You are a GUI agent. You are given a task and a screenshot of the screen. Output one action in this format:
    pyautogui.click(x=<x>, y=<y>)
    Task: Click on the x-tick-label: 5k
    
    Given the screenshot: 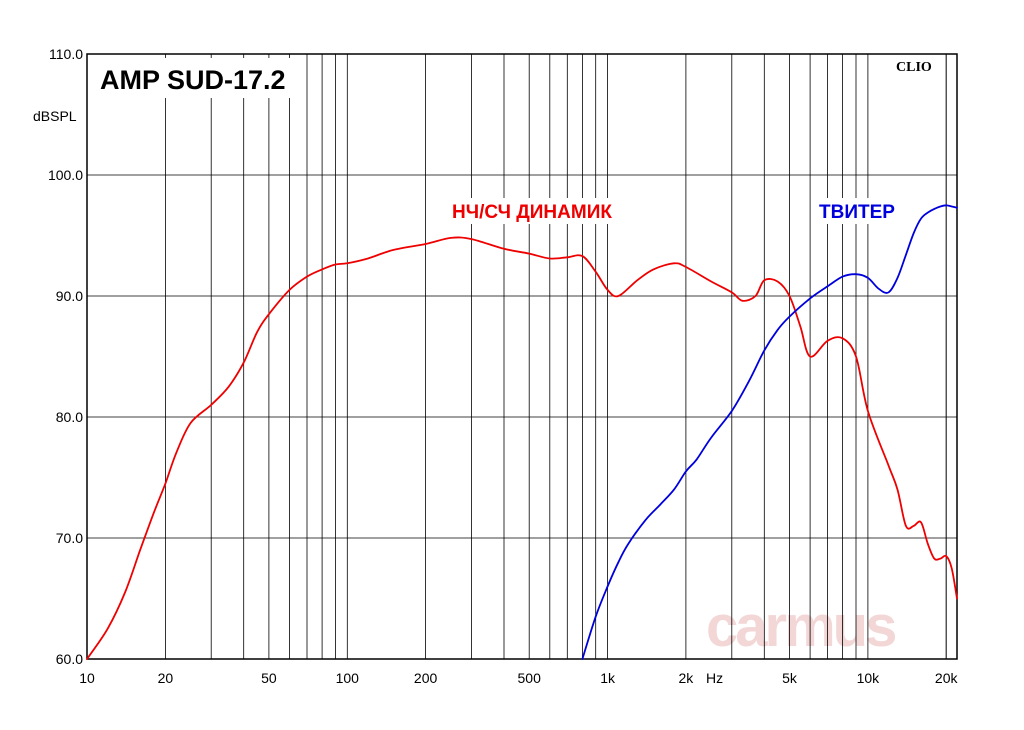 What is the action you would take?
    pyautogui.click(x=790, y=678)
    